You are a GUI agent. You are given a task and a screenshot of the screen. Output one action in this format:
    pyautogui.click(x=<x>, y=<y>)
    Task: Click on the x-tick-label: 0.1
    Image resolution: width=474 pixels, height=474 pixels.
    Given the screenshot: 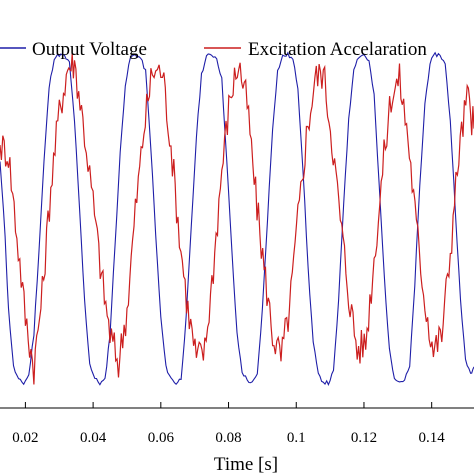 What is the action you would take?
    pyautogui.click(x=296, y=438)
    